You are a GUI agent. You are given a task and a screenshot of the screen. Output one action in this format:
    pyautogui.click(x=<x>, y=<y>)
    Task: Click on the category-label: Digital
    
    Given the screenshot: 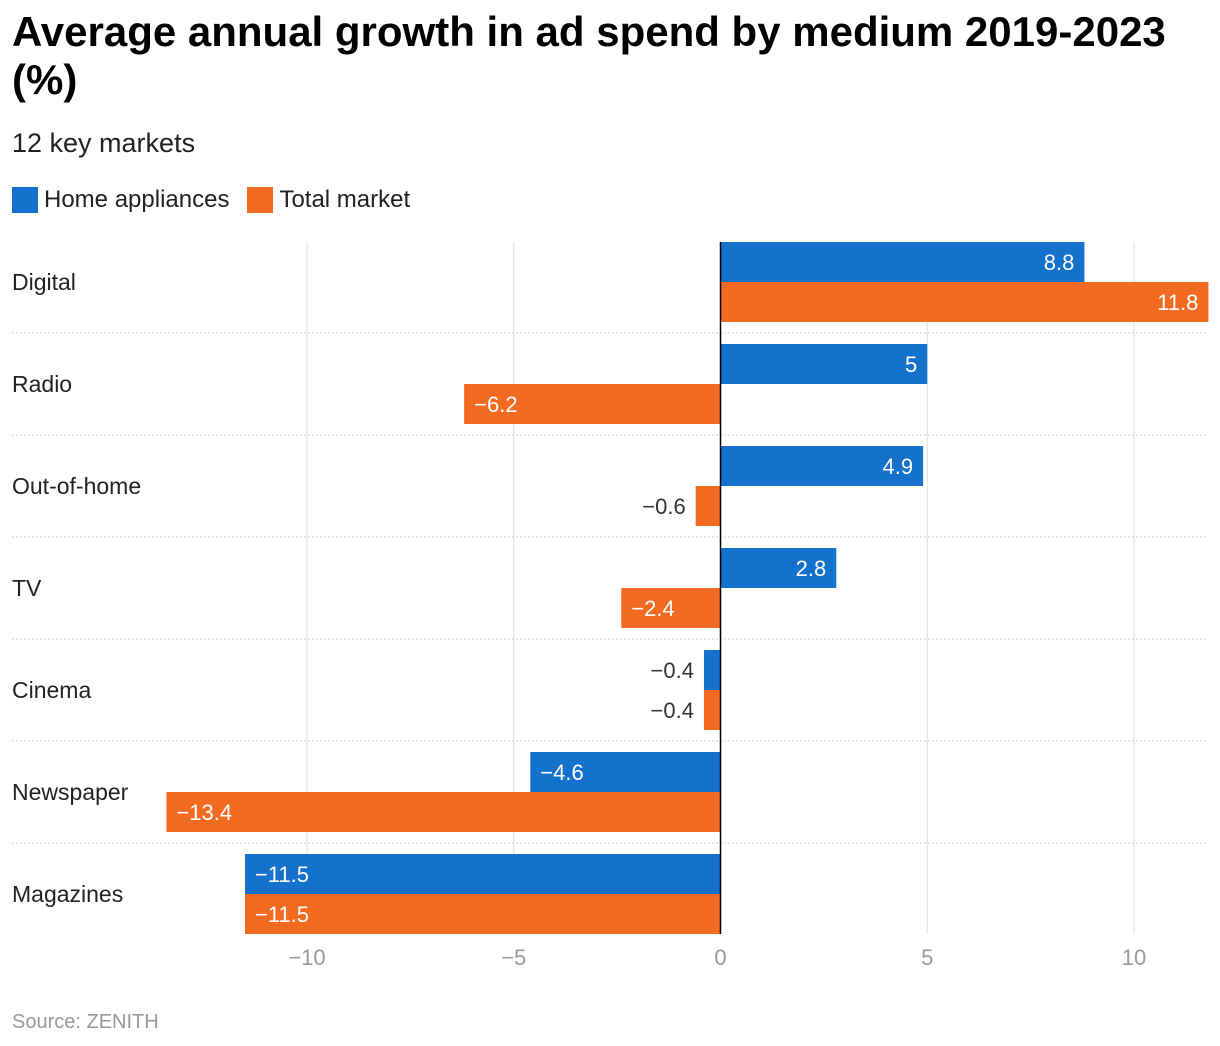 What is the action you would take?
    pyautogui.click(x=44, y=282)
    